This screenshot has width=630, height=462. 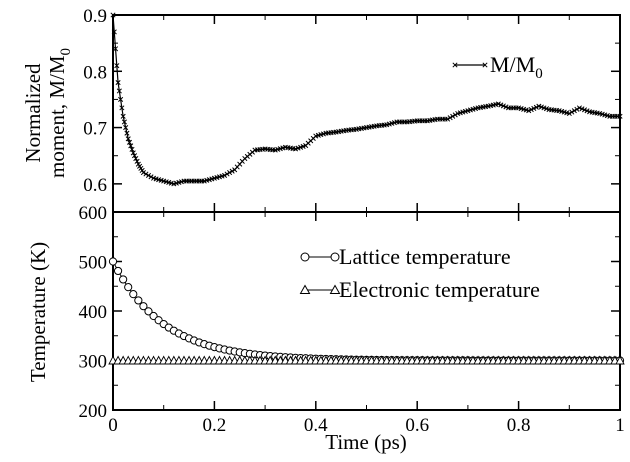 What do you see at coordinates (439, 289) in the screenshot?
I see `electronic-legend-label: Electronic temperature` at bounding box center [439, 289].